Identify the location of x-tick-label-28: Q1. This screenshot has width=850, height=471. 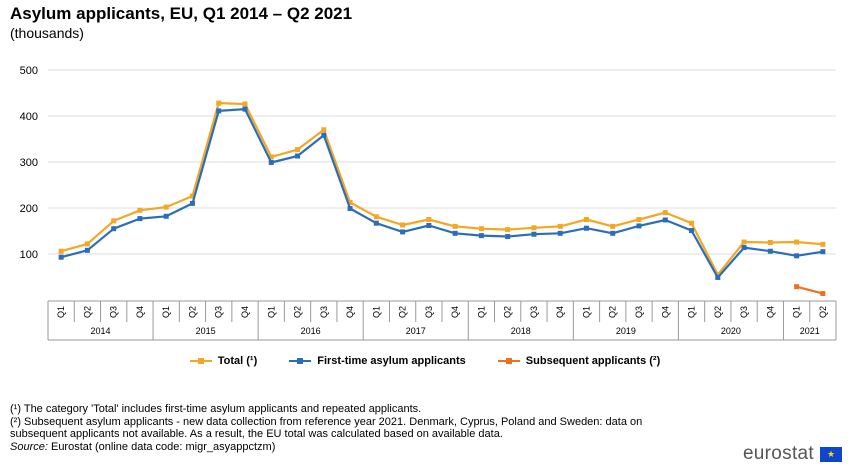
(797, 312).